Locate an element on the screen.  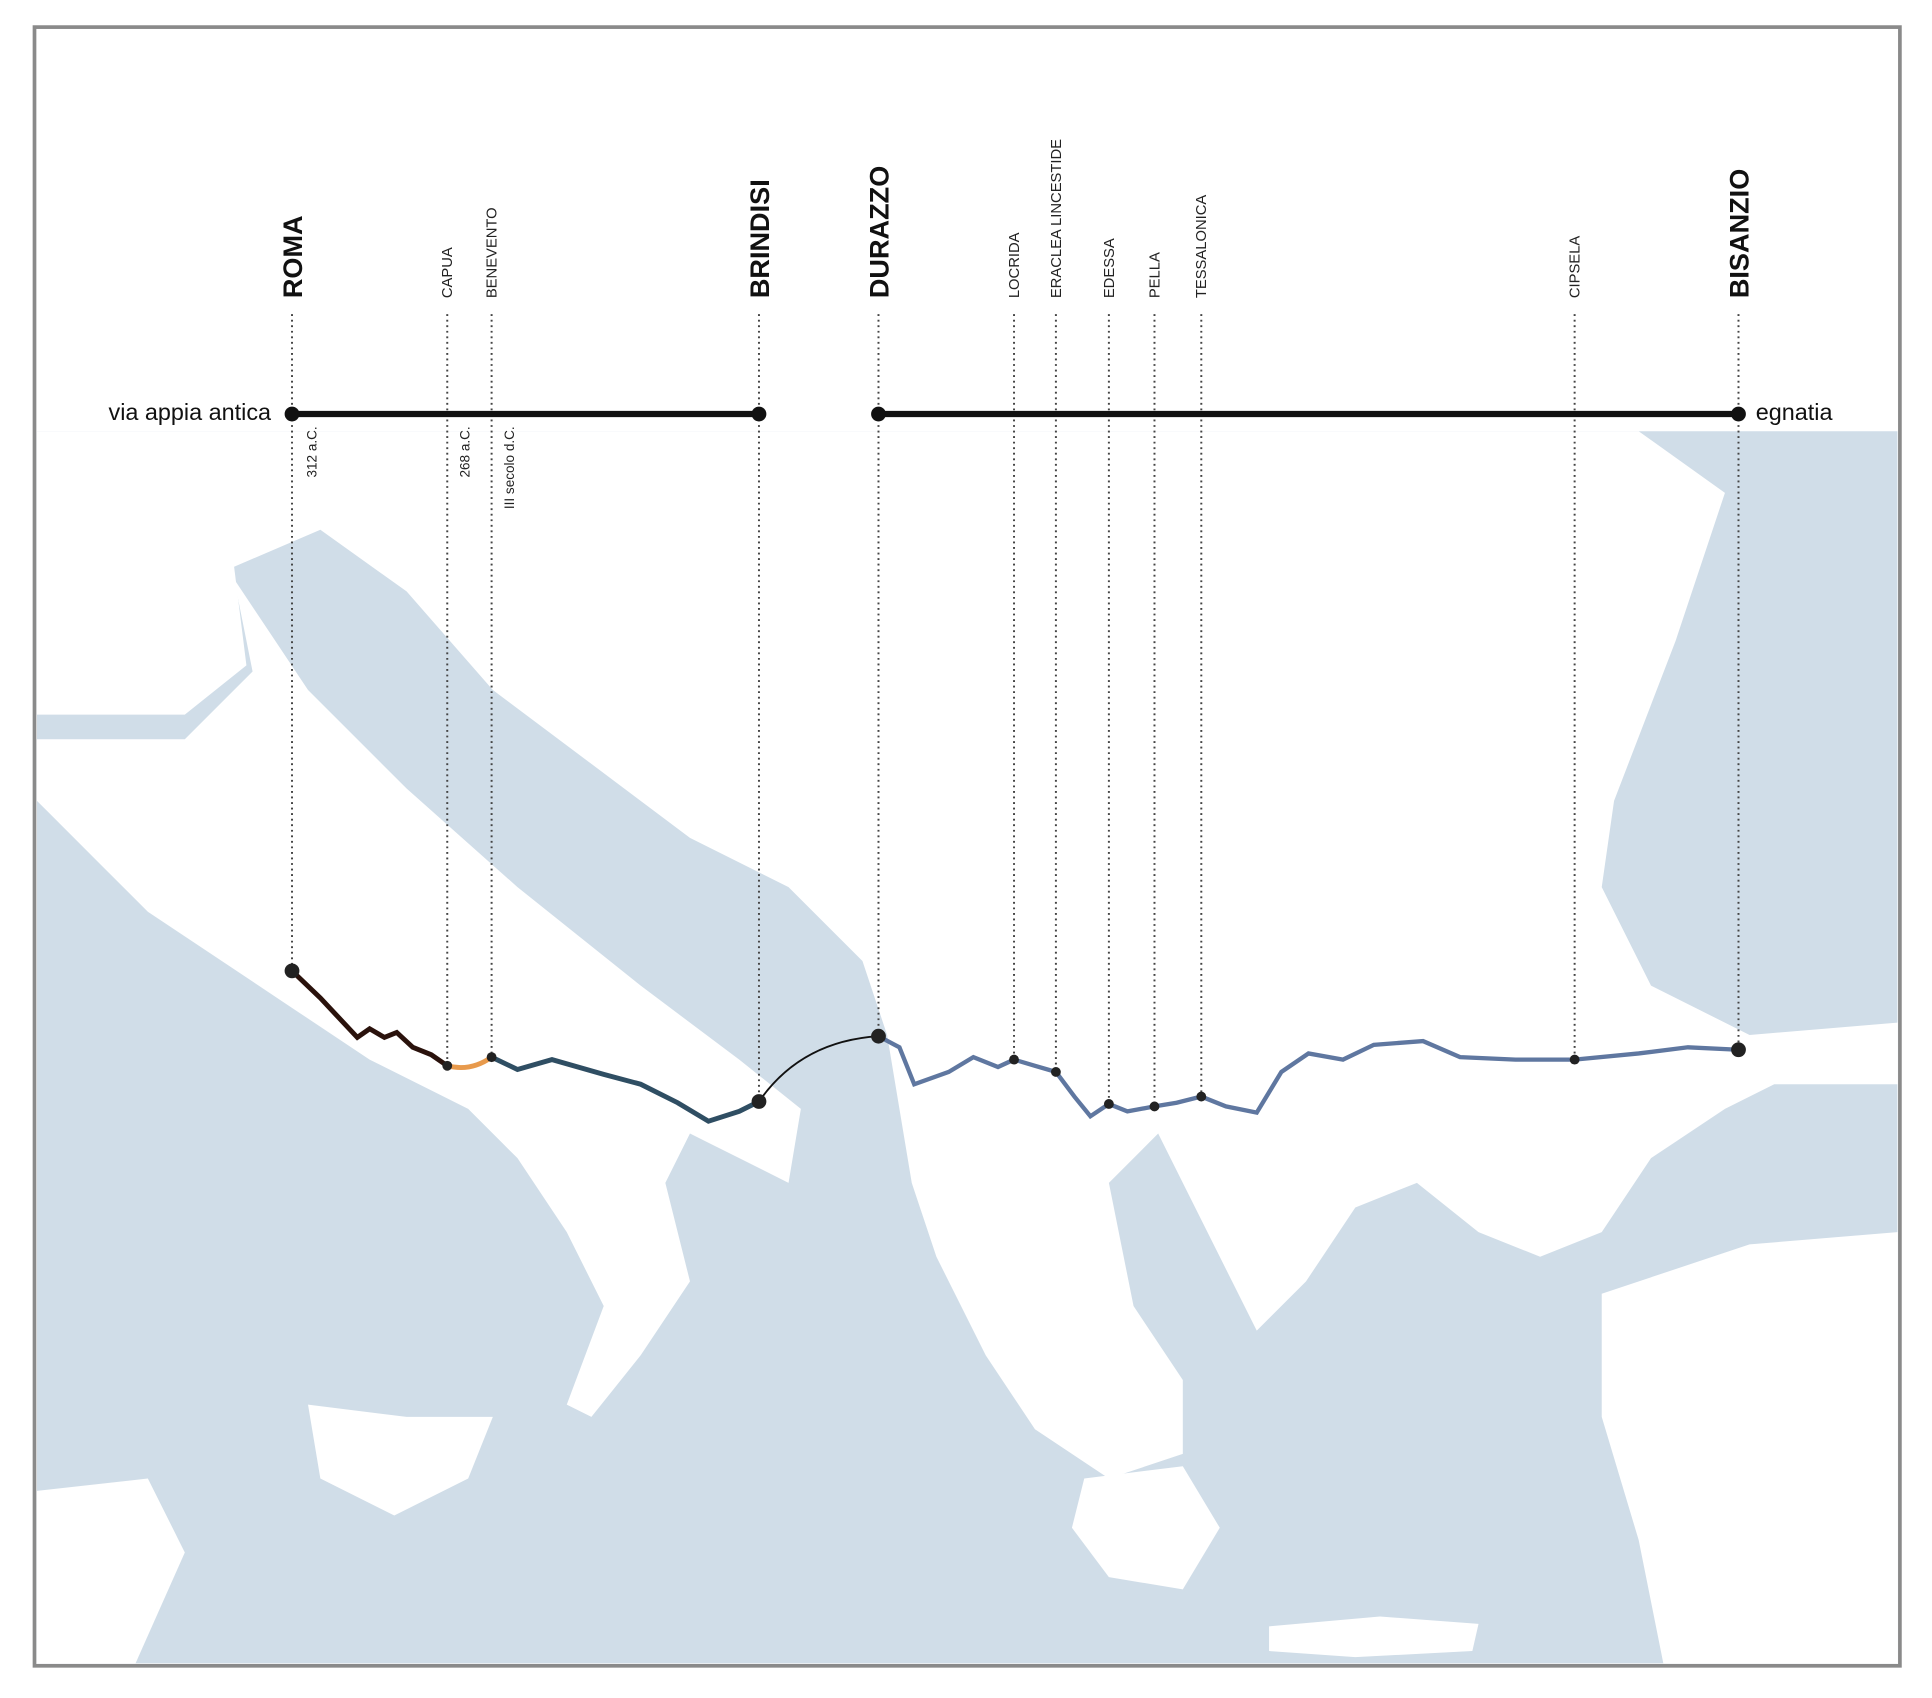
city-label: CAPUA is located at coordinates (448, 272).